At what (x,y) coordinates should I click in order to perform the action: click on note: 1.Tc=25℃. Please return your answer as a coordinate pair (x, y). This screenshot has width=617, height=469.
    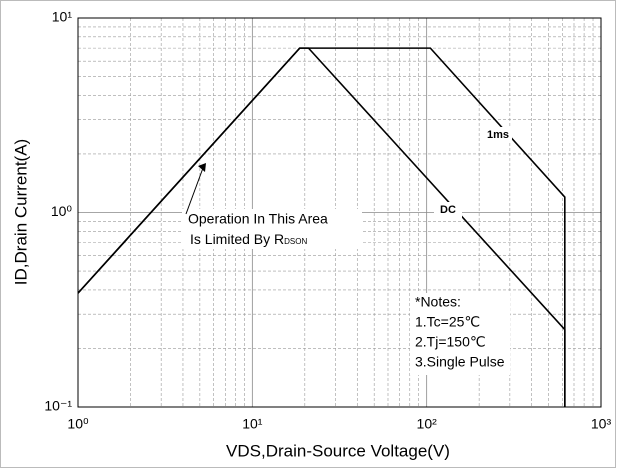
    Looking at the image, I should click on (447, 322).